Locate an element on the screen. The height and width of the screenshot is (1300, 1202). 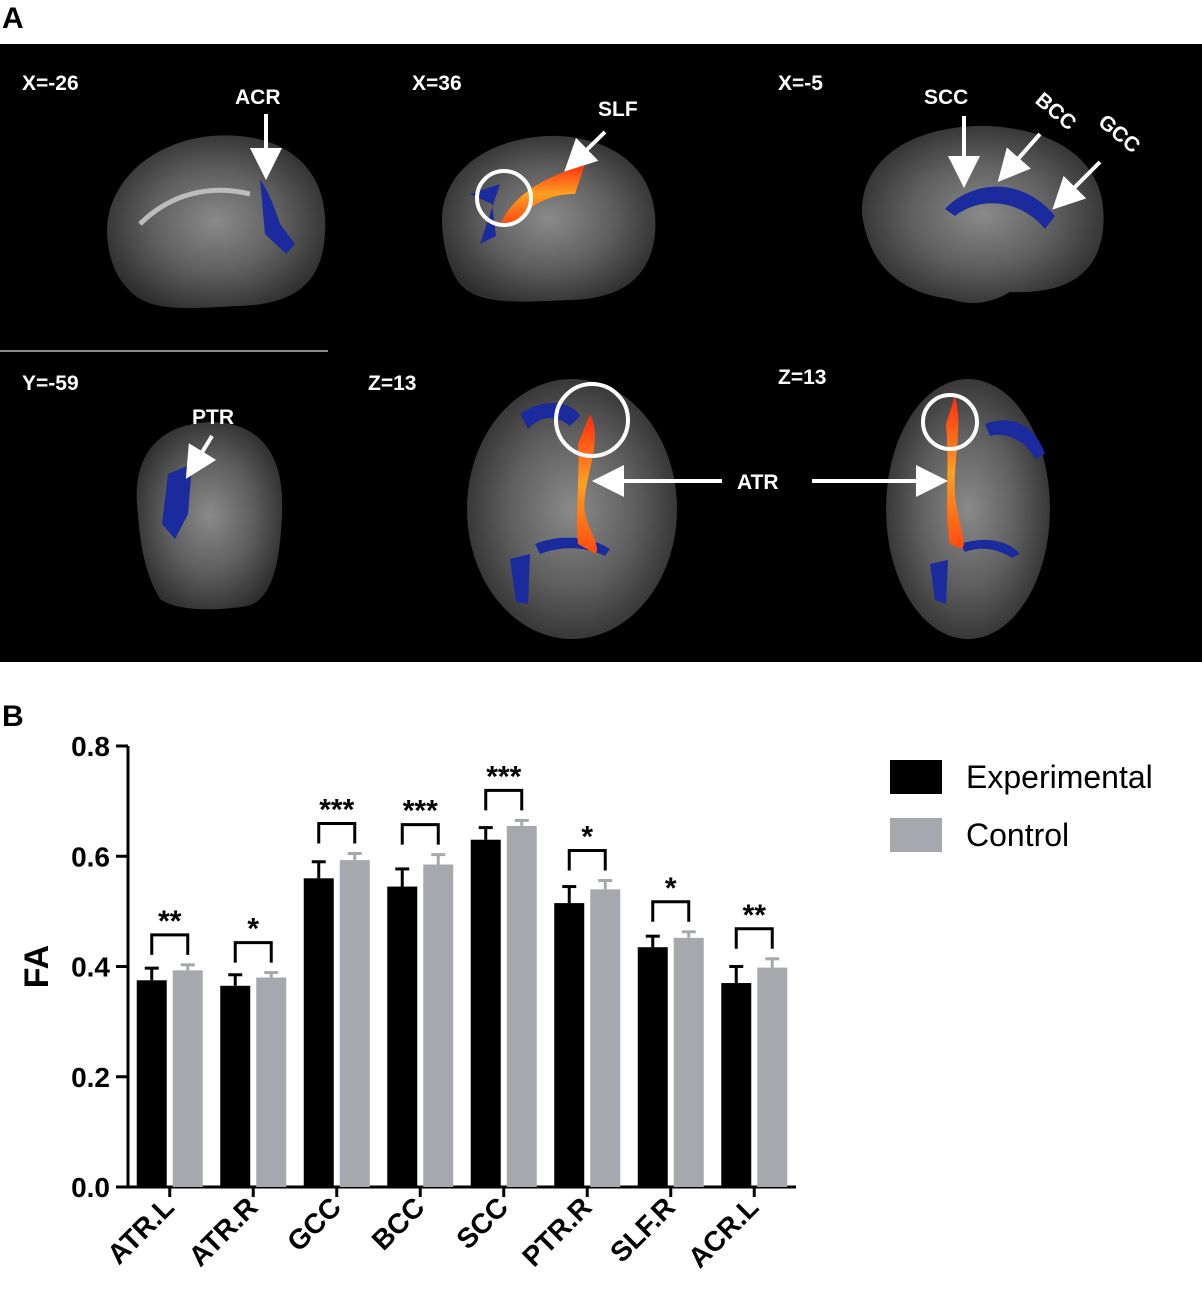
y-tick-label: 0.4 is located at coordinates (90, 967).